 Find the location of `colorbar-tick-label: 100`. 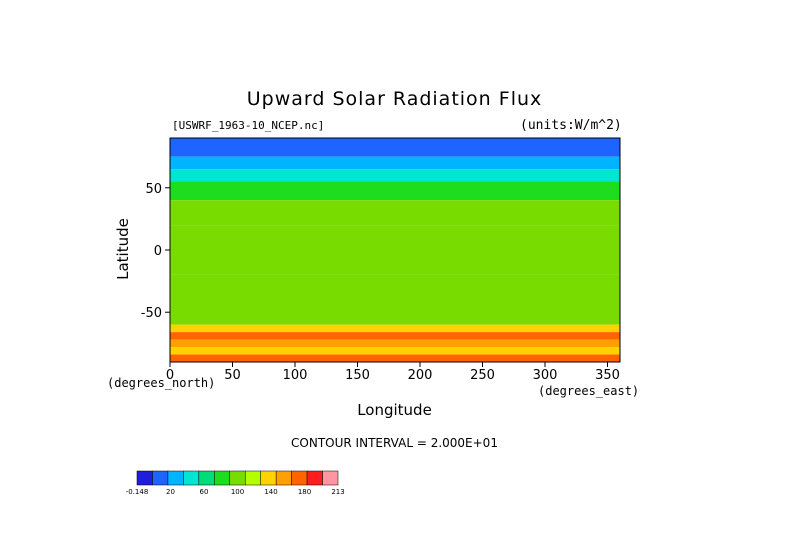

colorbar-tick-label: 100 is located at coordinates (237, 492).